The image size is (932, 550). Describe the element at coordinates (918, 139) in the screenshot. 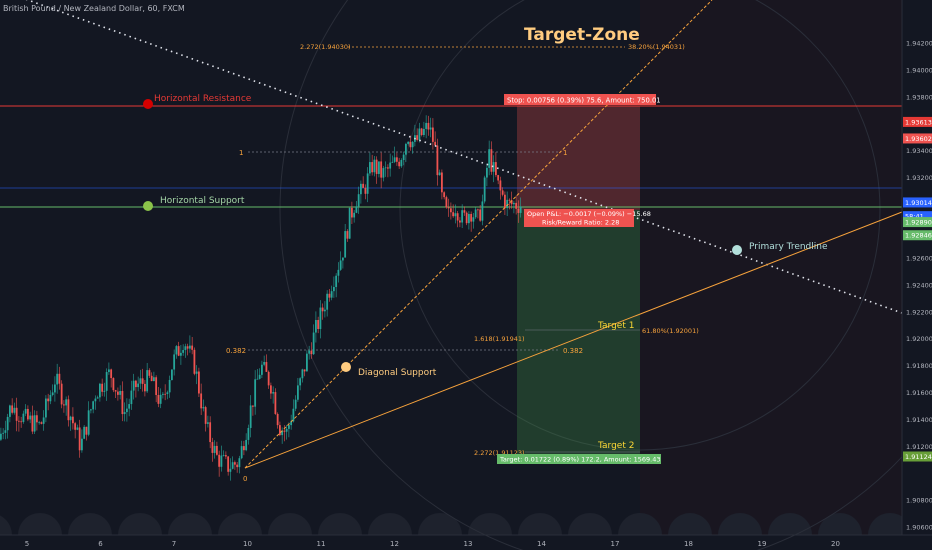

I see `price-badge-label: 1.93602` at that location.